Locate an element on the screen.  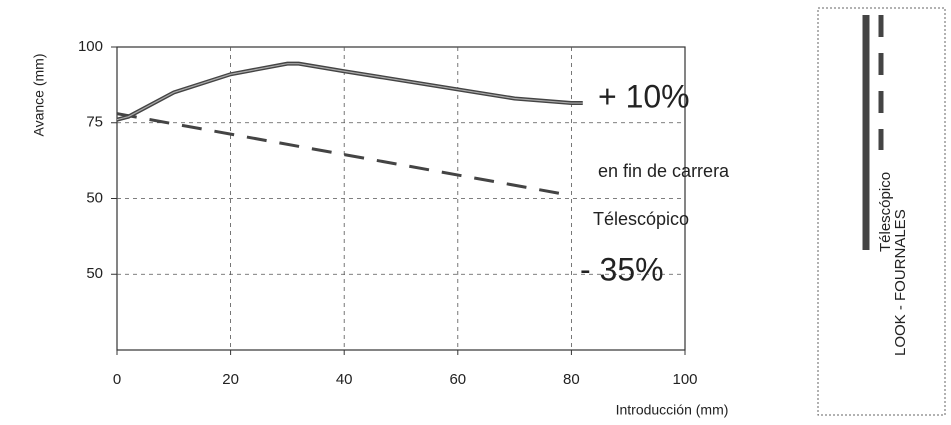
legend-box is located at coordinates (881, 211).